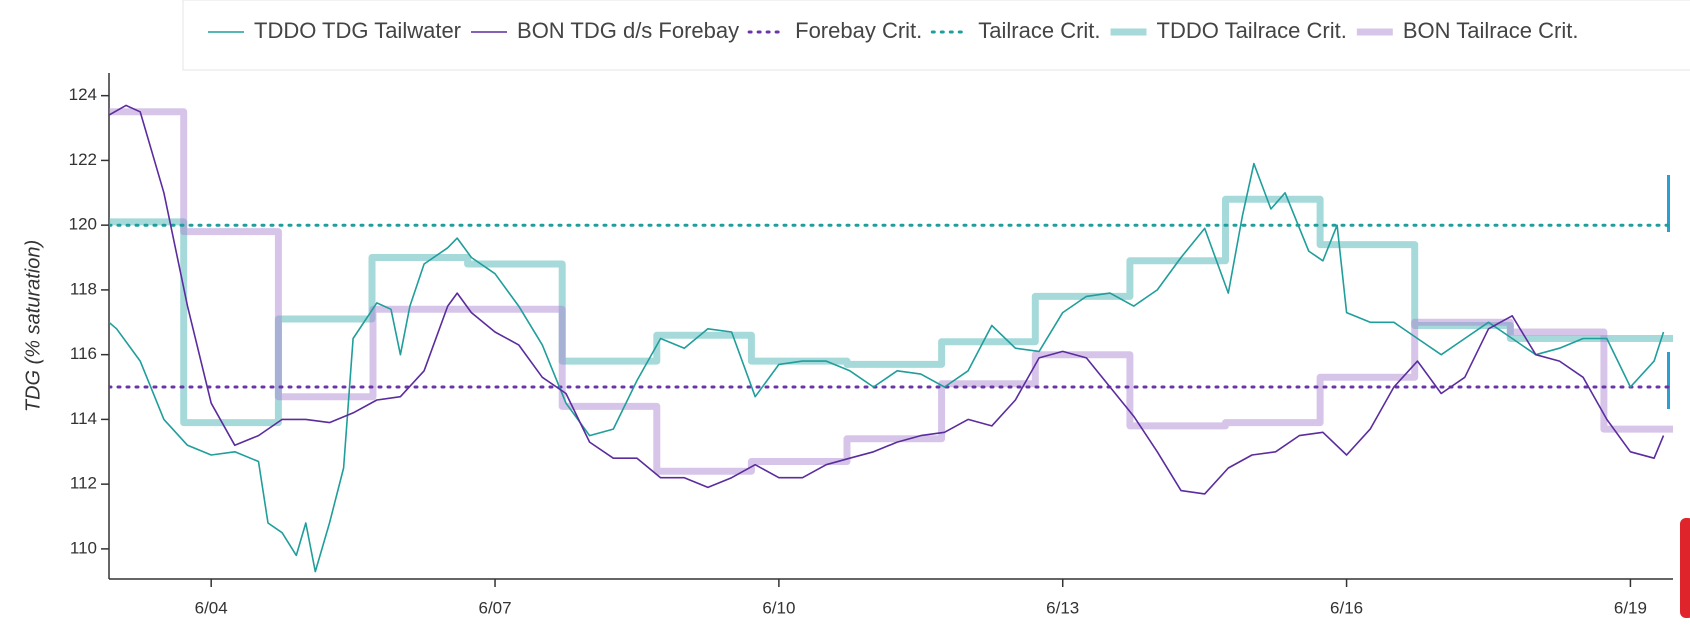 The height and width of the screenshot is (632, 1690). Describe the element at coordinates (83, 159) in the screenshot. I see `y-tick-label: 122` at that location.